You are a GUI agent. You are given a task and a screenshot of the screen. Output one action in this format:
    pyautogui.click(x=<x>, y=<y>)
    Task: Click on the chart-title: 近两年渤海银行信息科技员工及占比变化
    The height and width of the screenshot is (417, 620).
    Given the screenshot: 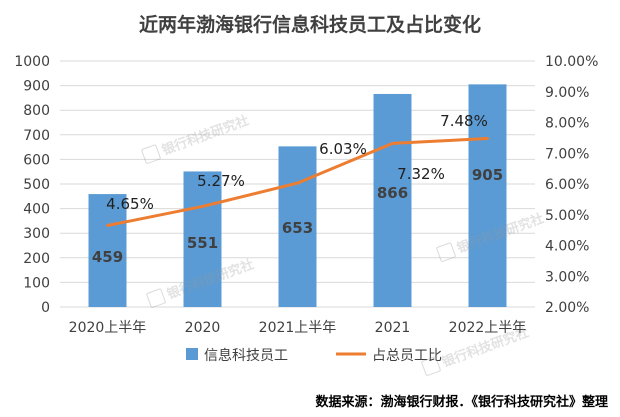 What is the action you would take?
    pyautogui.click(x=309, y=25)
    